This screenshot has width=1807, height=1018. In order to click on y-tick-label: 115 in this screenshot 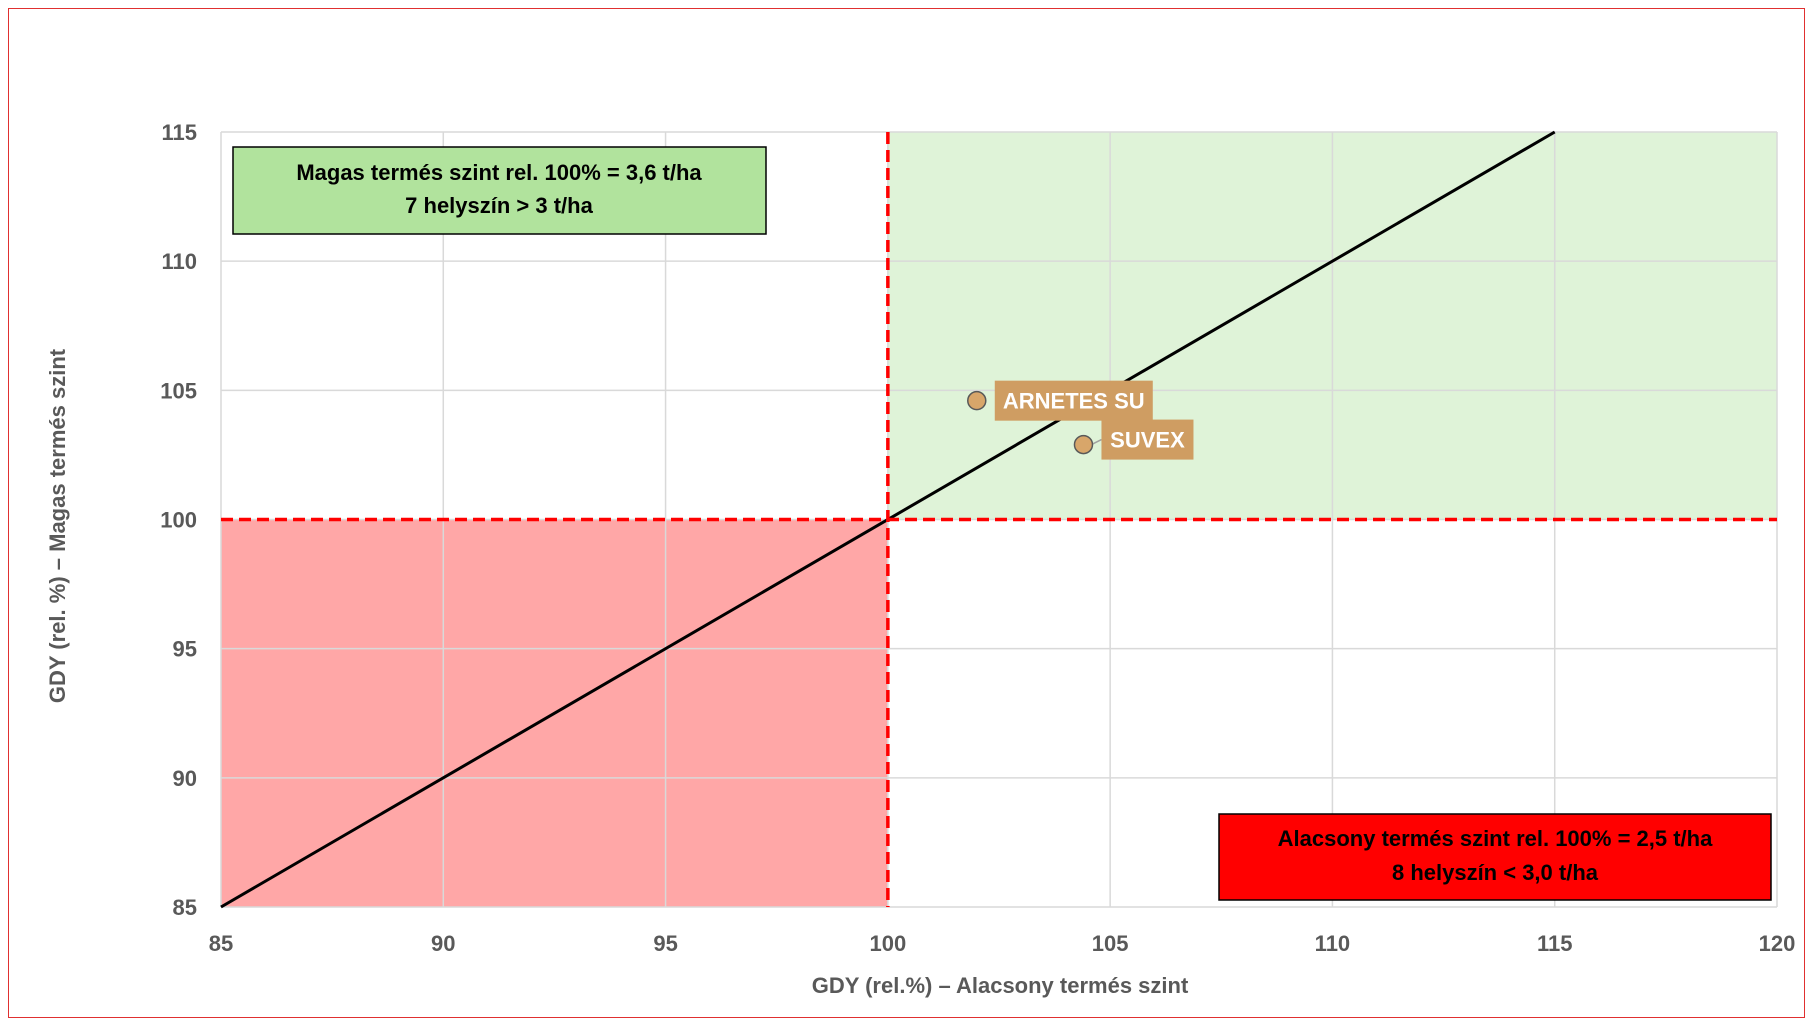, I will do `click(180, 132)`.